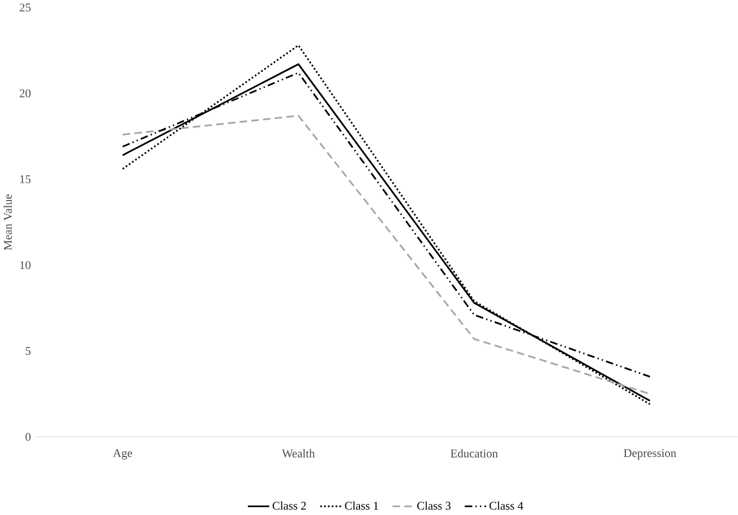  Describe the element at coordinates (298, 453) in the screenshot. I see `x-tick-label: Wealth` at that location.